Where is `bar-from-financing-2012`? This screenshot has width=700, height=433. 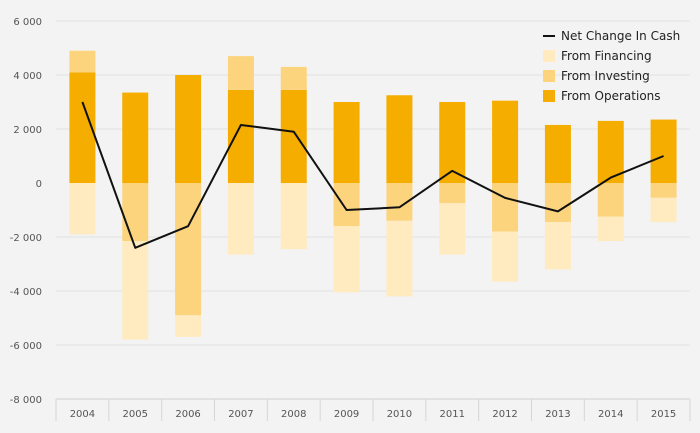 bar-from-financing-2012 is located at coordinates (505, 256).